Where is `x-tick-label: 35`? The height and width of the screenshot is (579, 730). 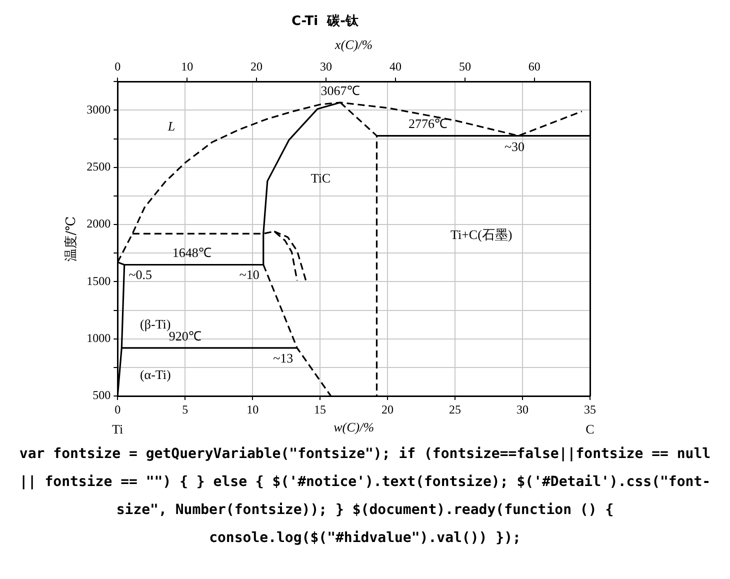
x-tick-label: 35 is located at coordinates (590, 409).